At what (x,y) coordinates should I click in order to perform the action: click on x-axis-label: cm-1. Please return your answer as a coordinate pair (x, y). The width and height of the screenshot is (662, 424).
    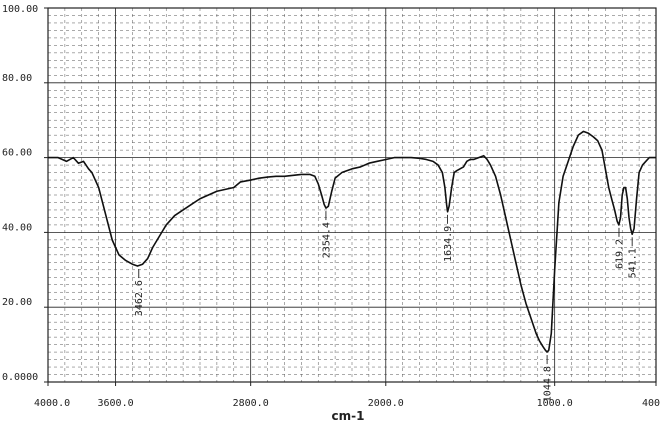
    Looking at the image, I should click on (348, 416).